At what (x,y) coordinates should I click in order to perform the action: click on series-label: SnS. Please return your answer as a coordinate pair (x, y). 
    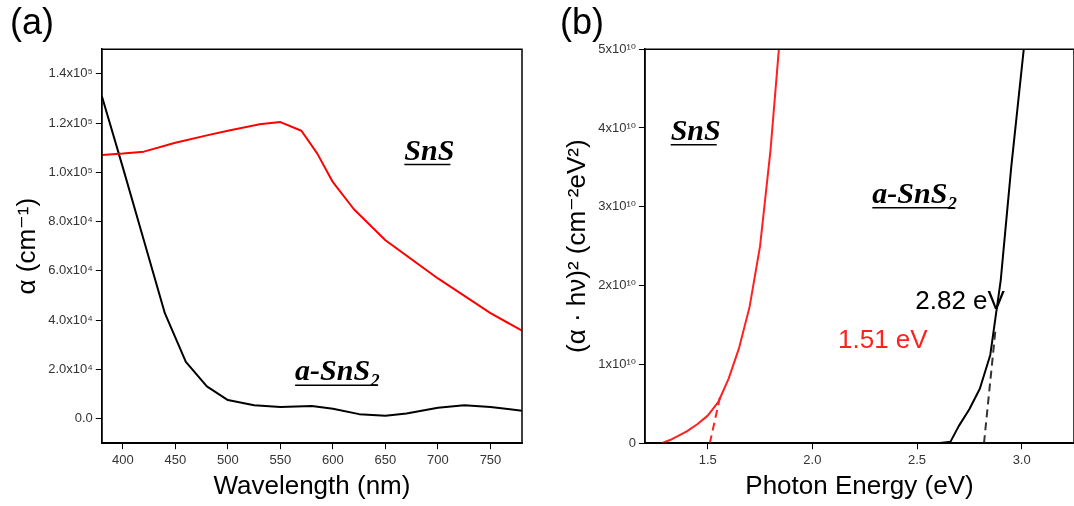
    Looking at the image, I should click on (695, 129).